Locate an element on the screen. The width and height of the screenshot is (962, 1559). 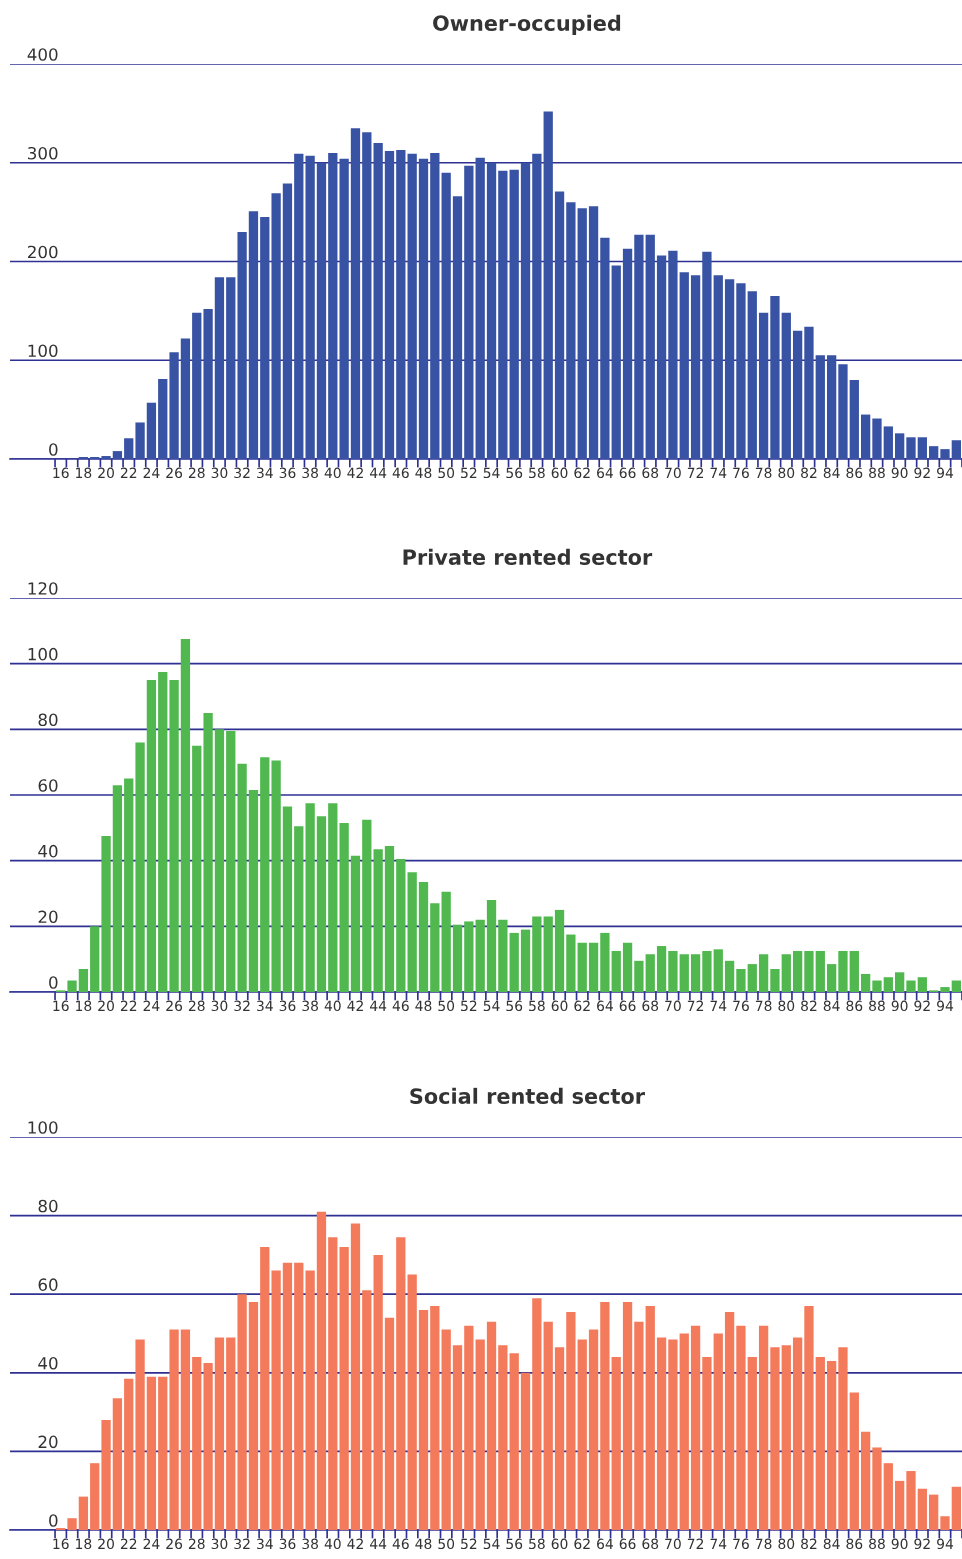
chart-title: Private rented sector is located at coordinates (528, 556).